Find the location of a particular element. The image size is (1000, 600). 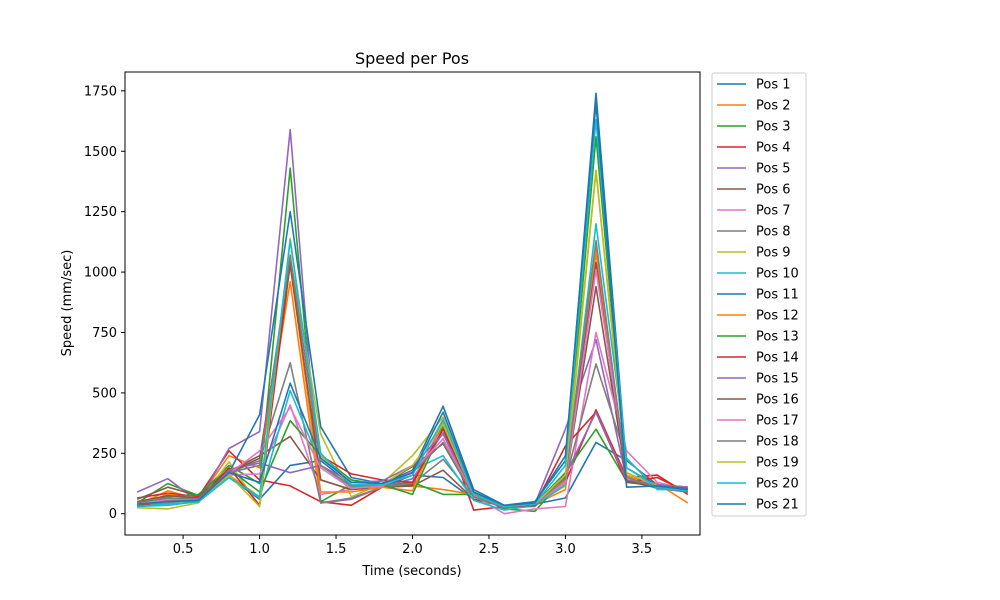

y-tick-label: 1750 is located at coordinates (100, 91).